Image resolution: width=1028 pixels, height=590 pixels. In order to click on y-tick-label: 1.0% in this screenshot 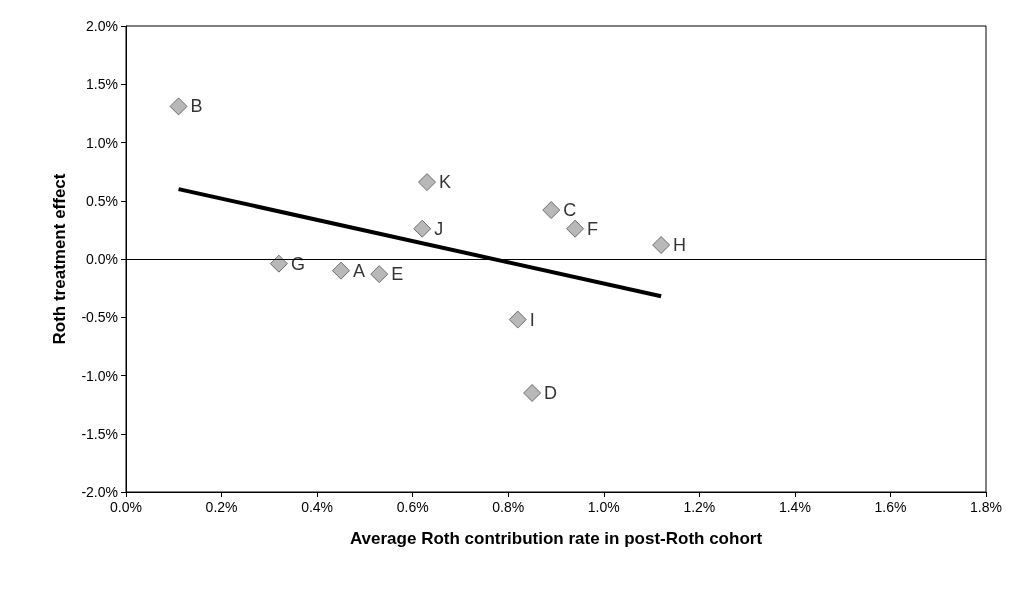, I will do `click(102, 142)`.